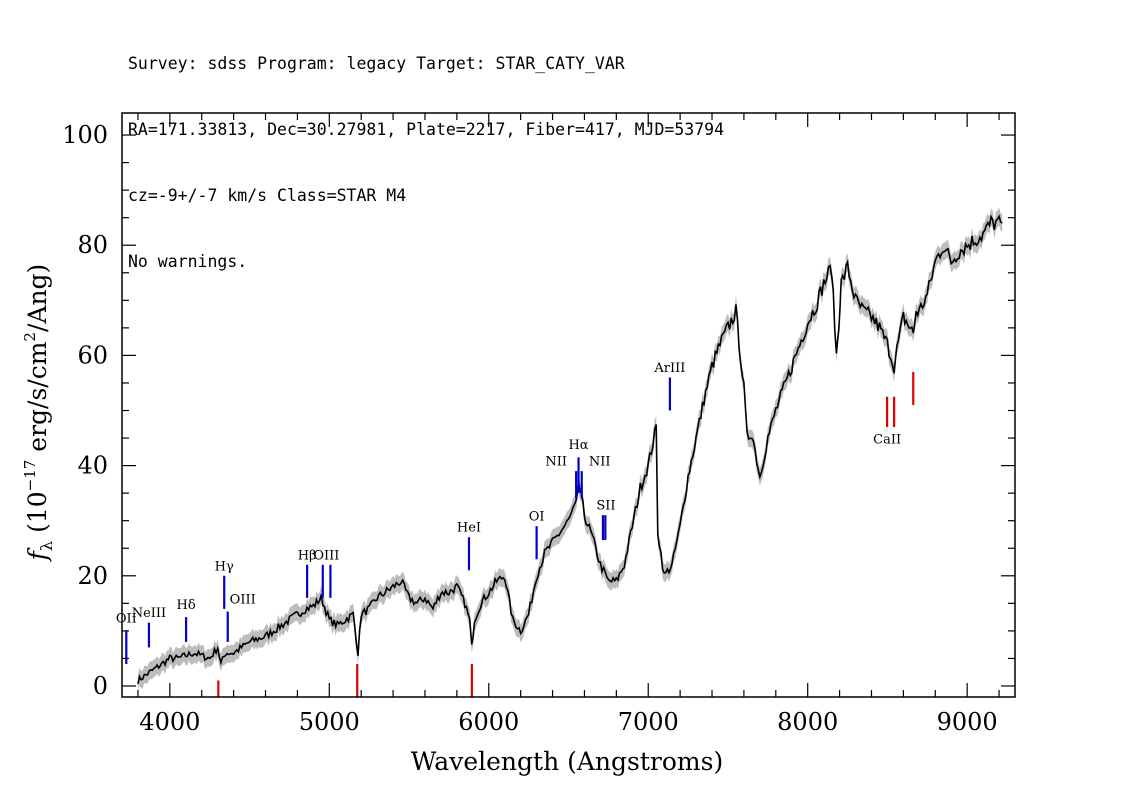 The image size is (1134, 810). Describe the element at coordinates (186, 605) in the screenshot. I see `line-marker-label: Hδ` at that location.